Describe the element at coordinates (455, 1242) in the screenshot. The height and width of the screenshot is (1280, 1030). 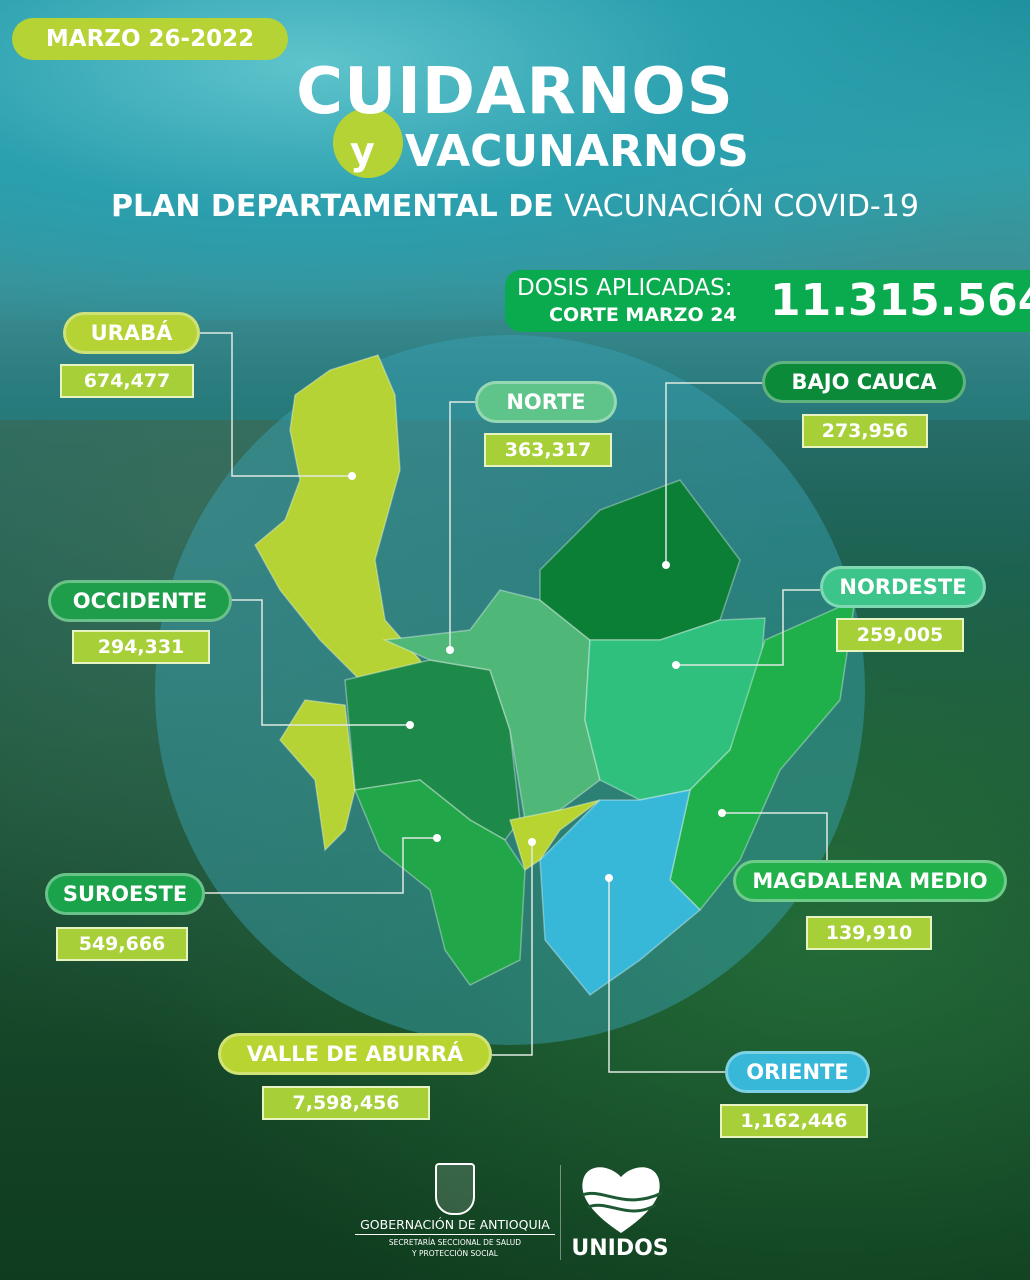
I see `secretaria: SECRETARÍA SECCIONAL DE SALUD` at that location.